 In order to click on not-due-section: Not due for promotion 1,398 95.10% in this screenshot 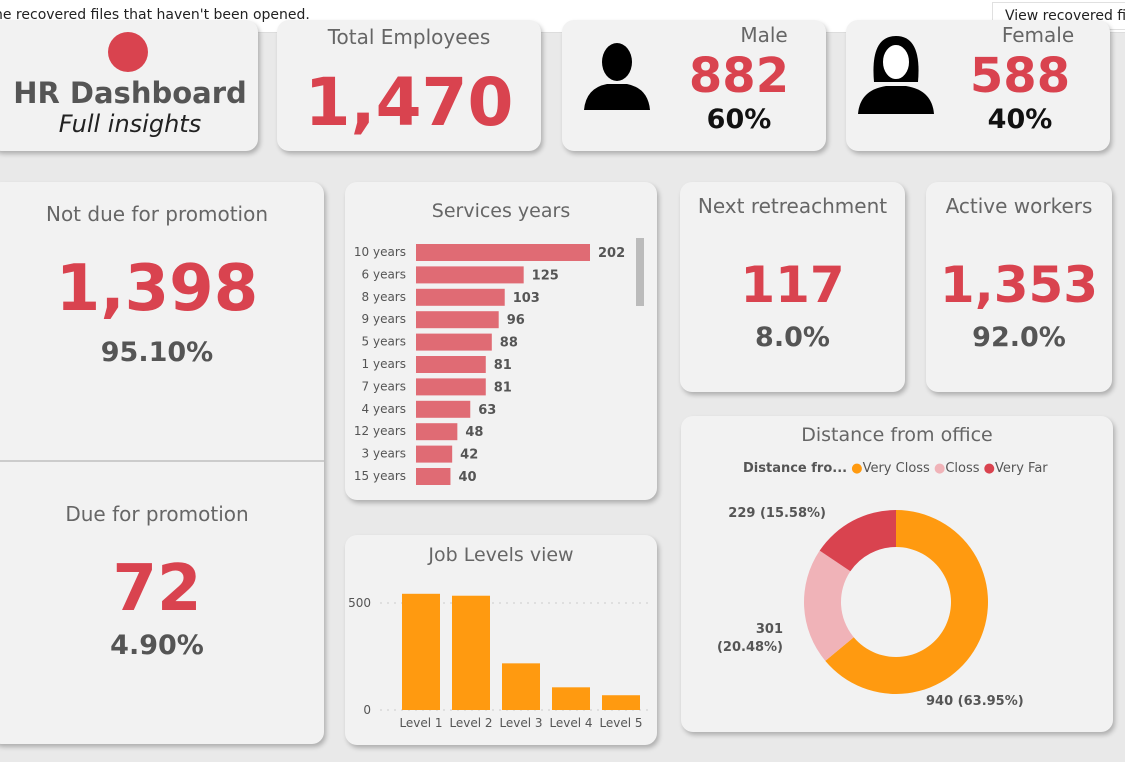, I will do `click(162, 322)`.